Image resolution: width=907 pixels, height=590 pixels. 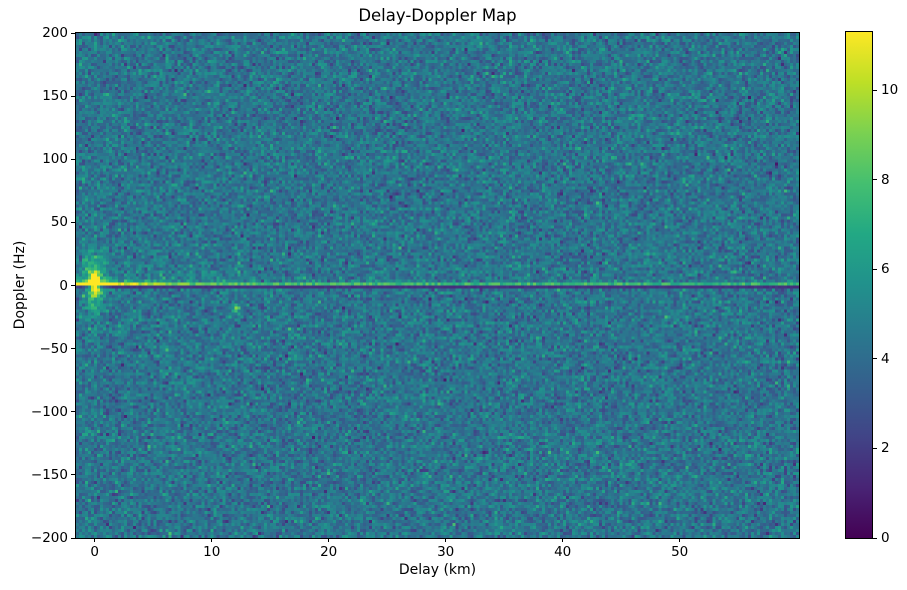 I want to click on y-tick-label: 200, so click(x=55, y=33).